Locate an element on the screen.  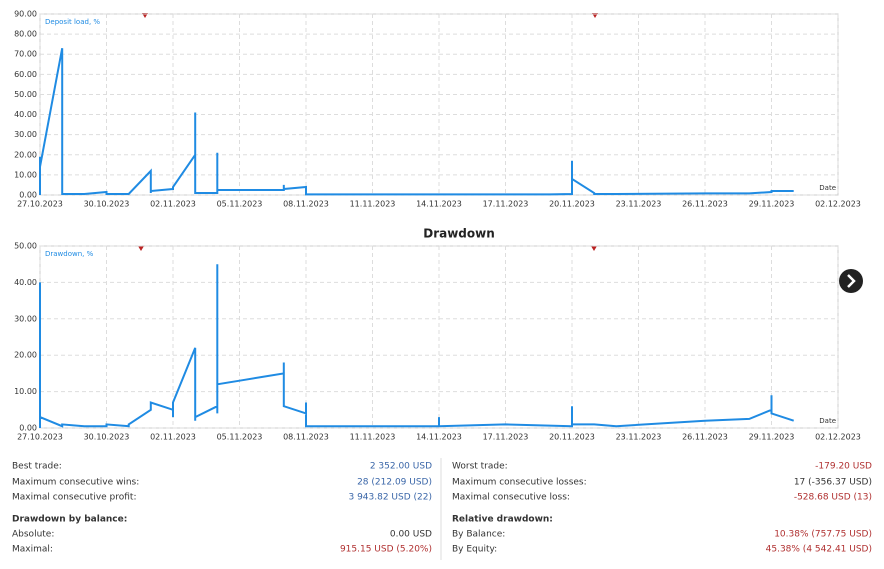
stat-value: 28 (212.09 USD) is located at coordinates (394, 483).